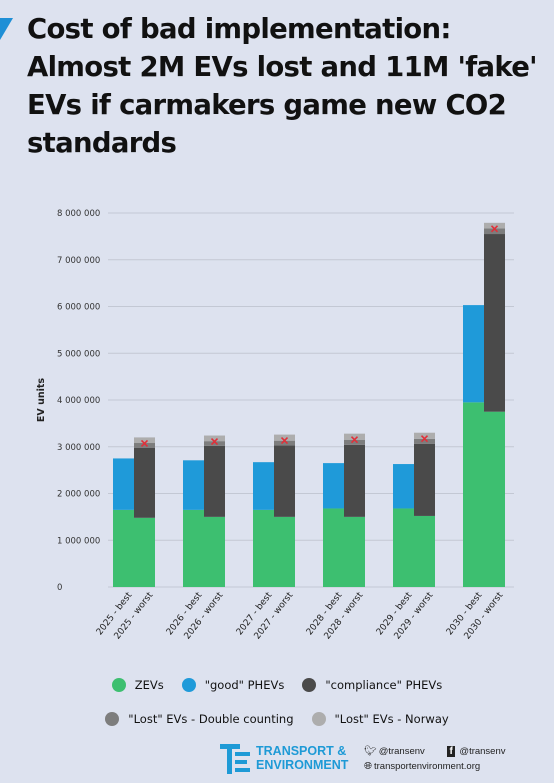 The height and width of the screenshot is (783, 554). Describe the element at coordinates (451, 751) in the screenshot. I see `facebook-icon: f` at that location.